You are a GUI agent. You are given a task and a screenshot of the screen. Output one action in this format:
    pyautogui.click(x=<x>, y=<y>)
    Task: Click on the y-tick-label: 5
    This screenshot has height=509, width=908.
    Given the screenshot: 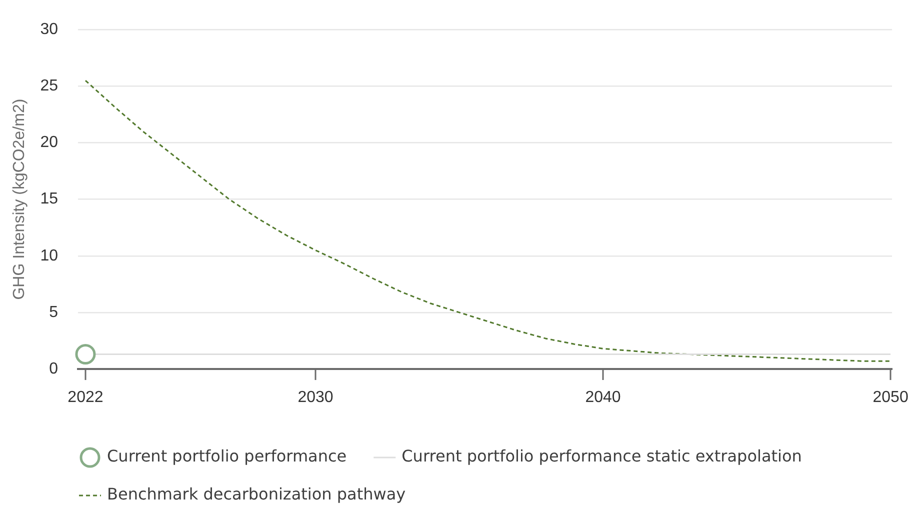 What is the action you would take?
    pyautogui.click(x=53, y=312)
    